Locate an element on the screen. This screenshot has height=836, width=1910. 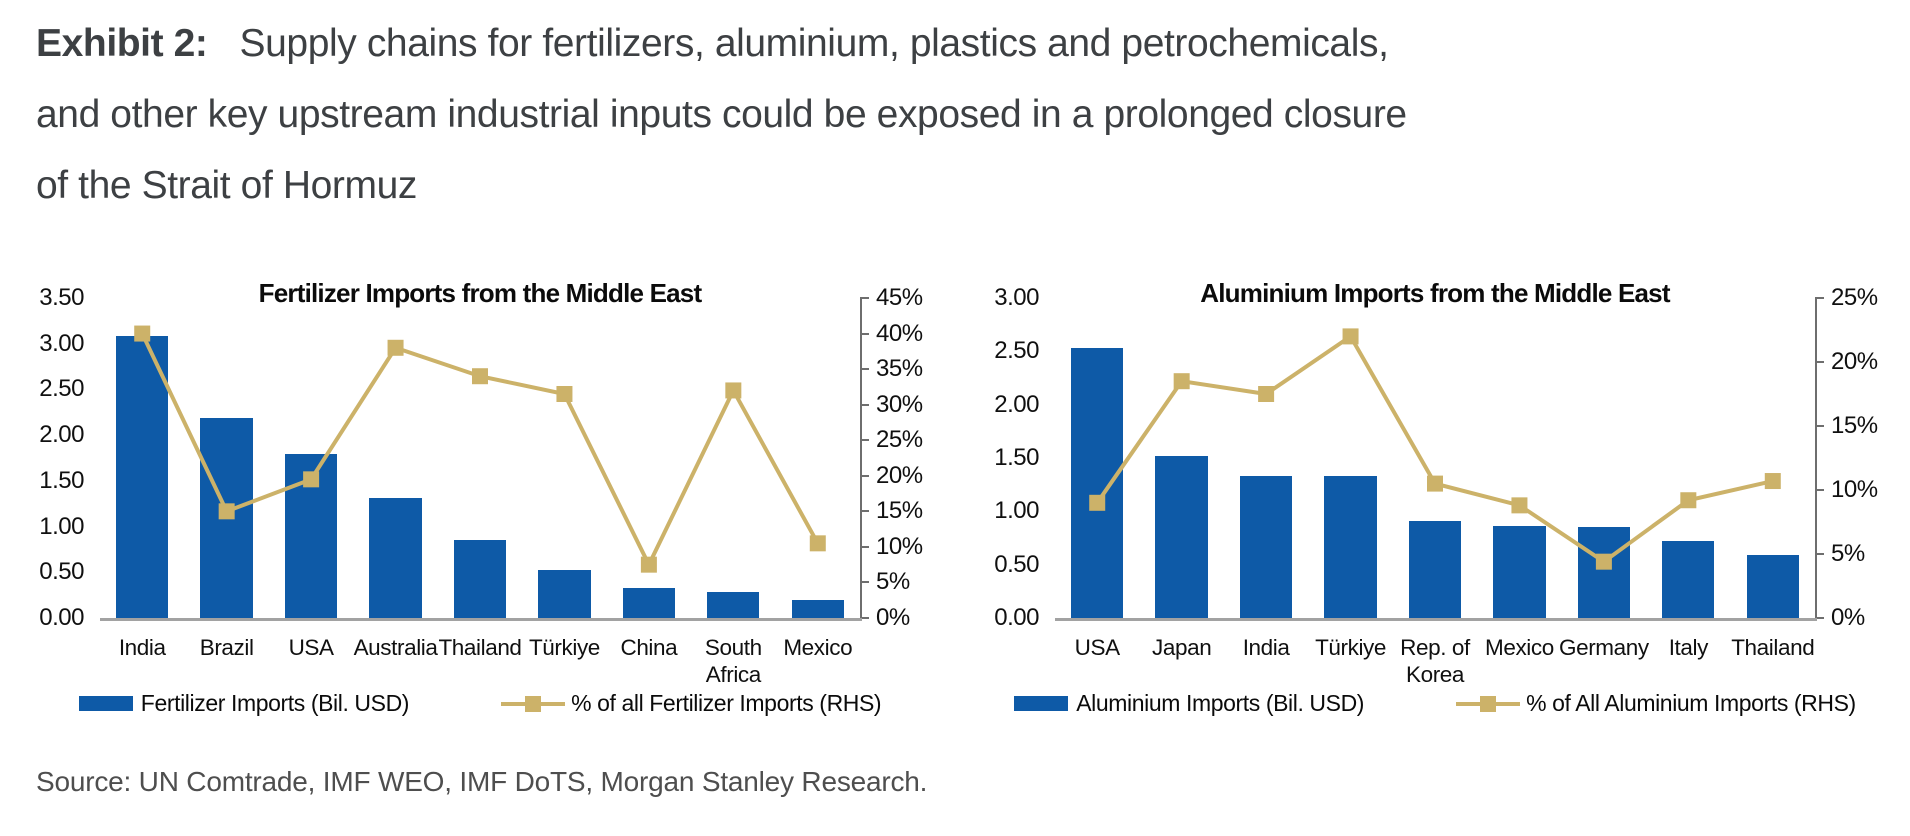
line-series-label: % of all Fertilizer Imports (RHS) is located at coordinates (726, 703).